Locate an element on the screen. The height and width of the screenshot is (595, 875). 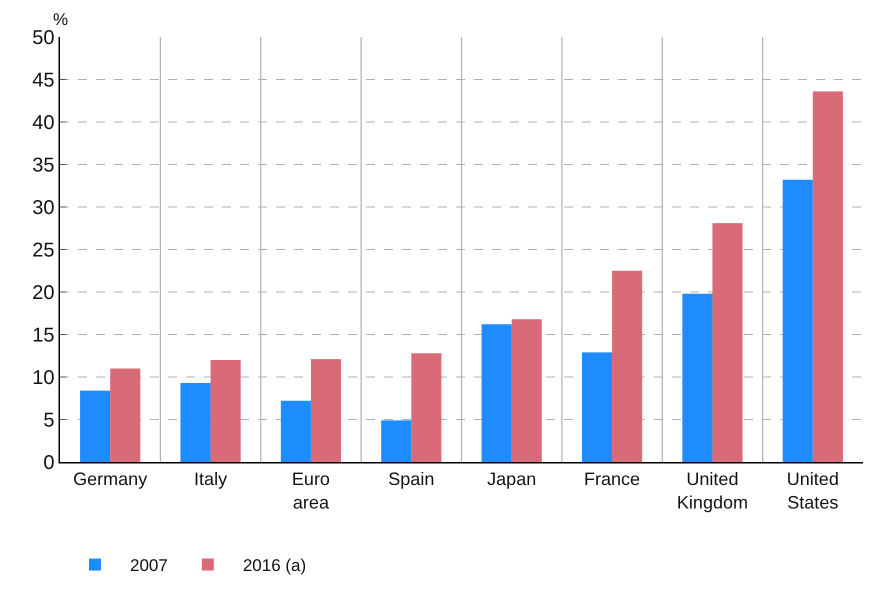
legend-label: 2007 is located at coordinates (149, 566).